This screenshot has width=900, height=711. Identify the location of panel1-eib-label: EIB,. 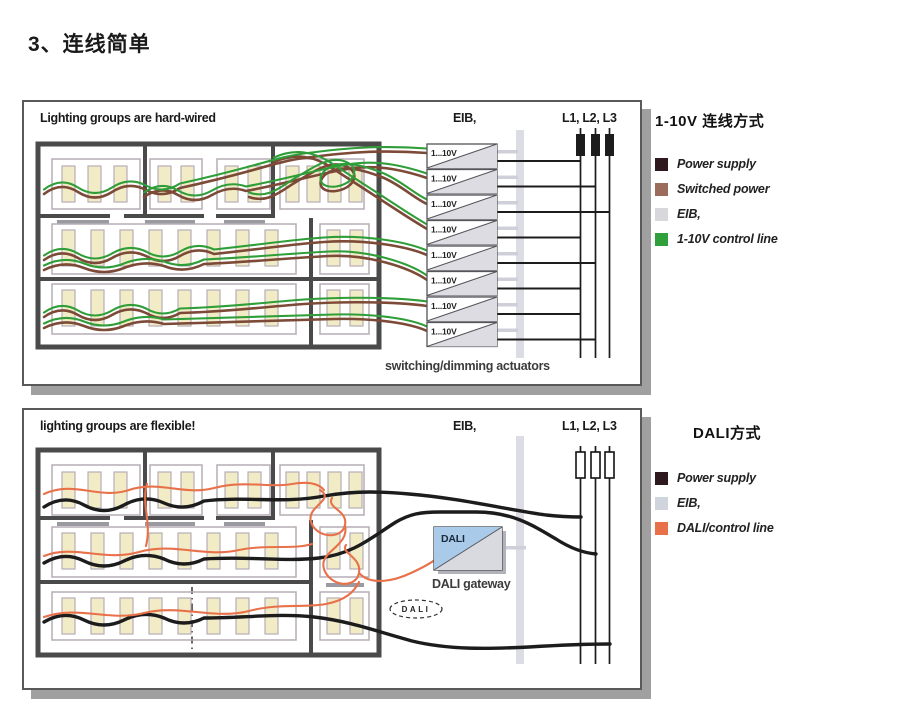
(464, 118).